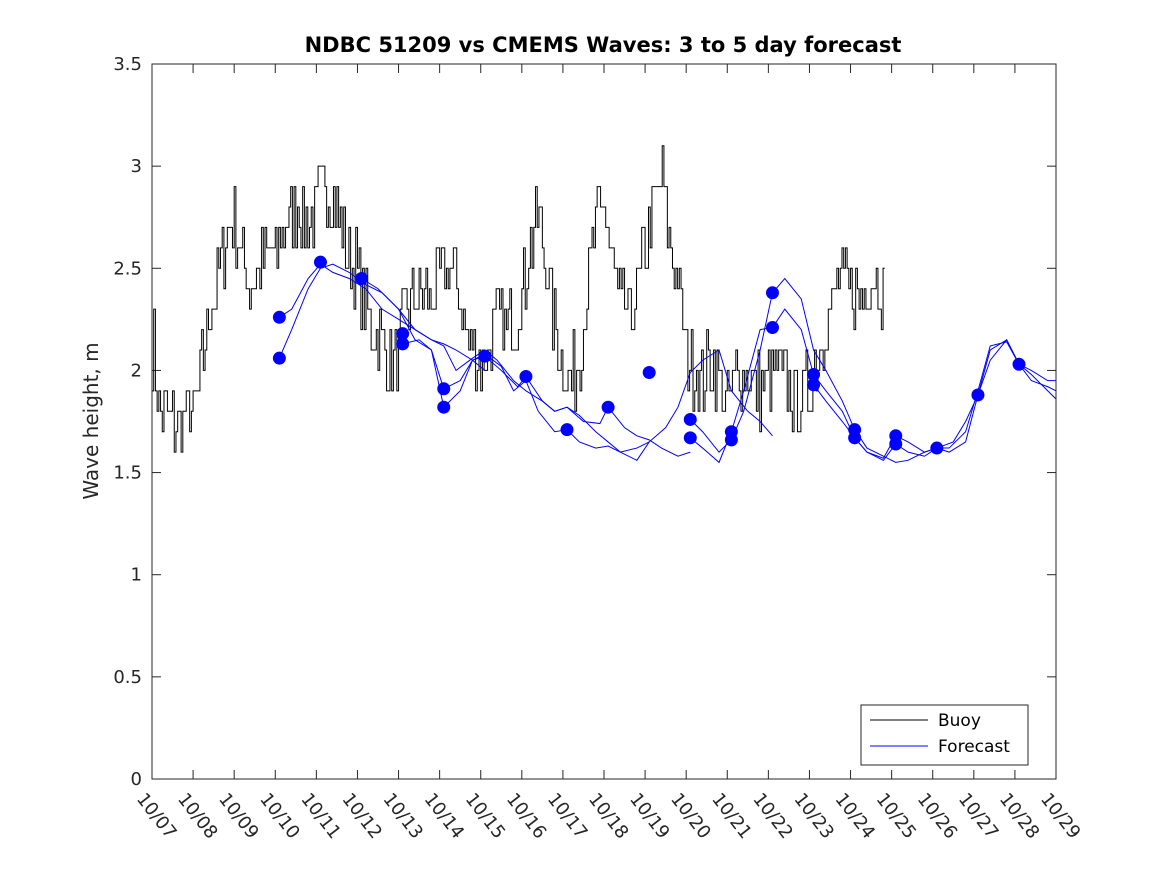 The image size is (1167, 875). What do you see at coordinates (91, 420) in the screenshot?
I see `y-axis-label: Wave height, m` at bounding box center [91, 420].